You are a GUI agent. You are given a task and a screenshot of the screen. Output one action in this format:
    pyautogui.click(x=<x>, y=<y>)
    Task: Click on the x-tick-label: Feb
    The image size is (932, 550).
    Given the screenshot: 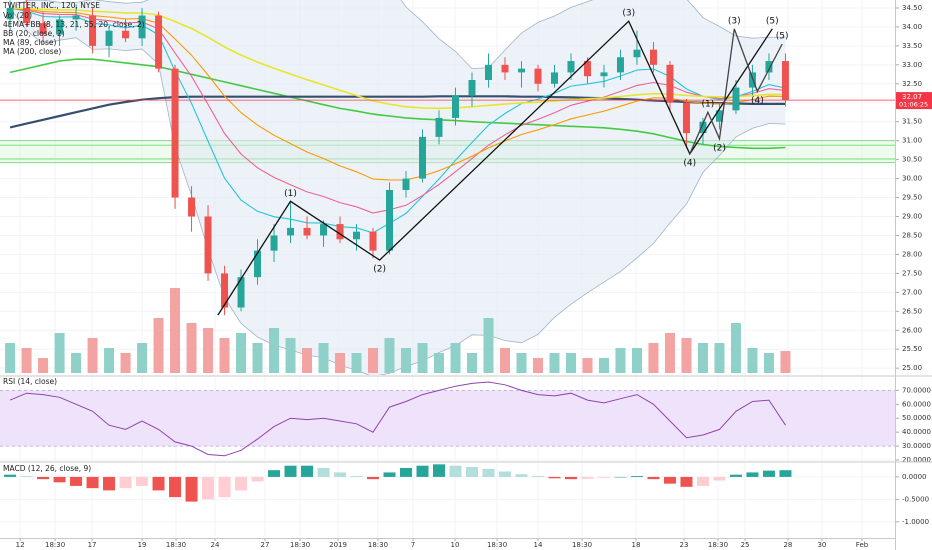 What is the action you would take?
    pyautogui.click(x=862, y=545)
    